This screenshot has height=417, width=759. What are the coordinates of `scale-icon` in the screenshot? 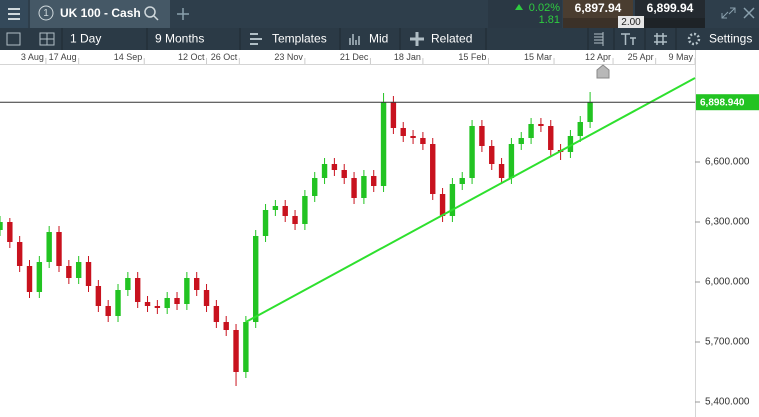 It's located at (599, 39).